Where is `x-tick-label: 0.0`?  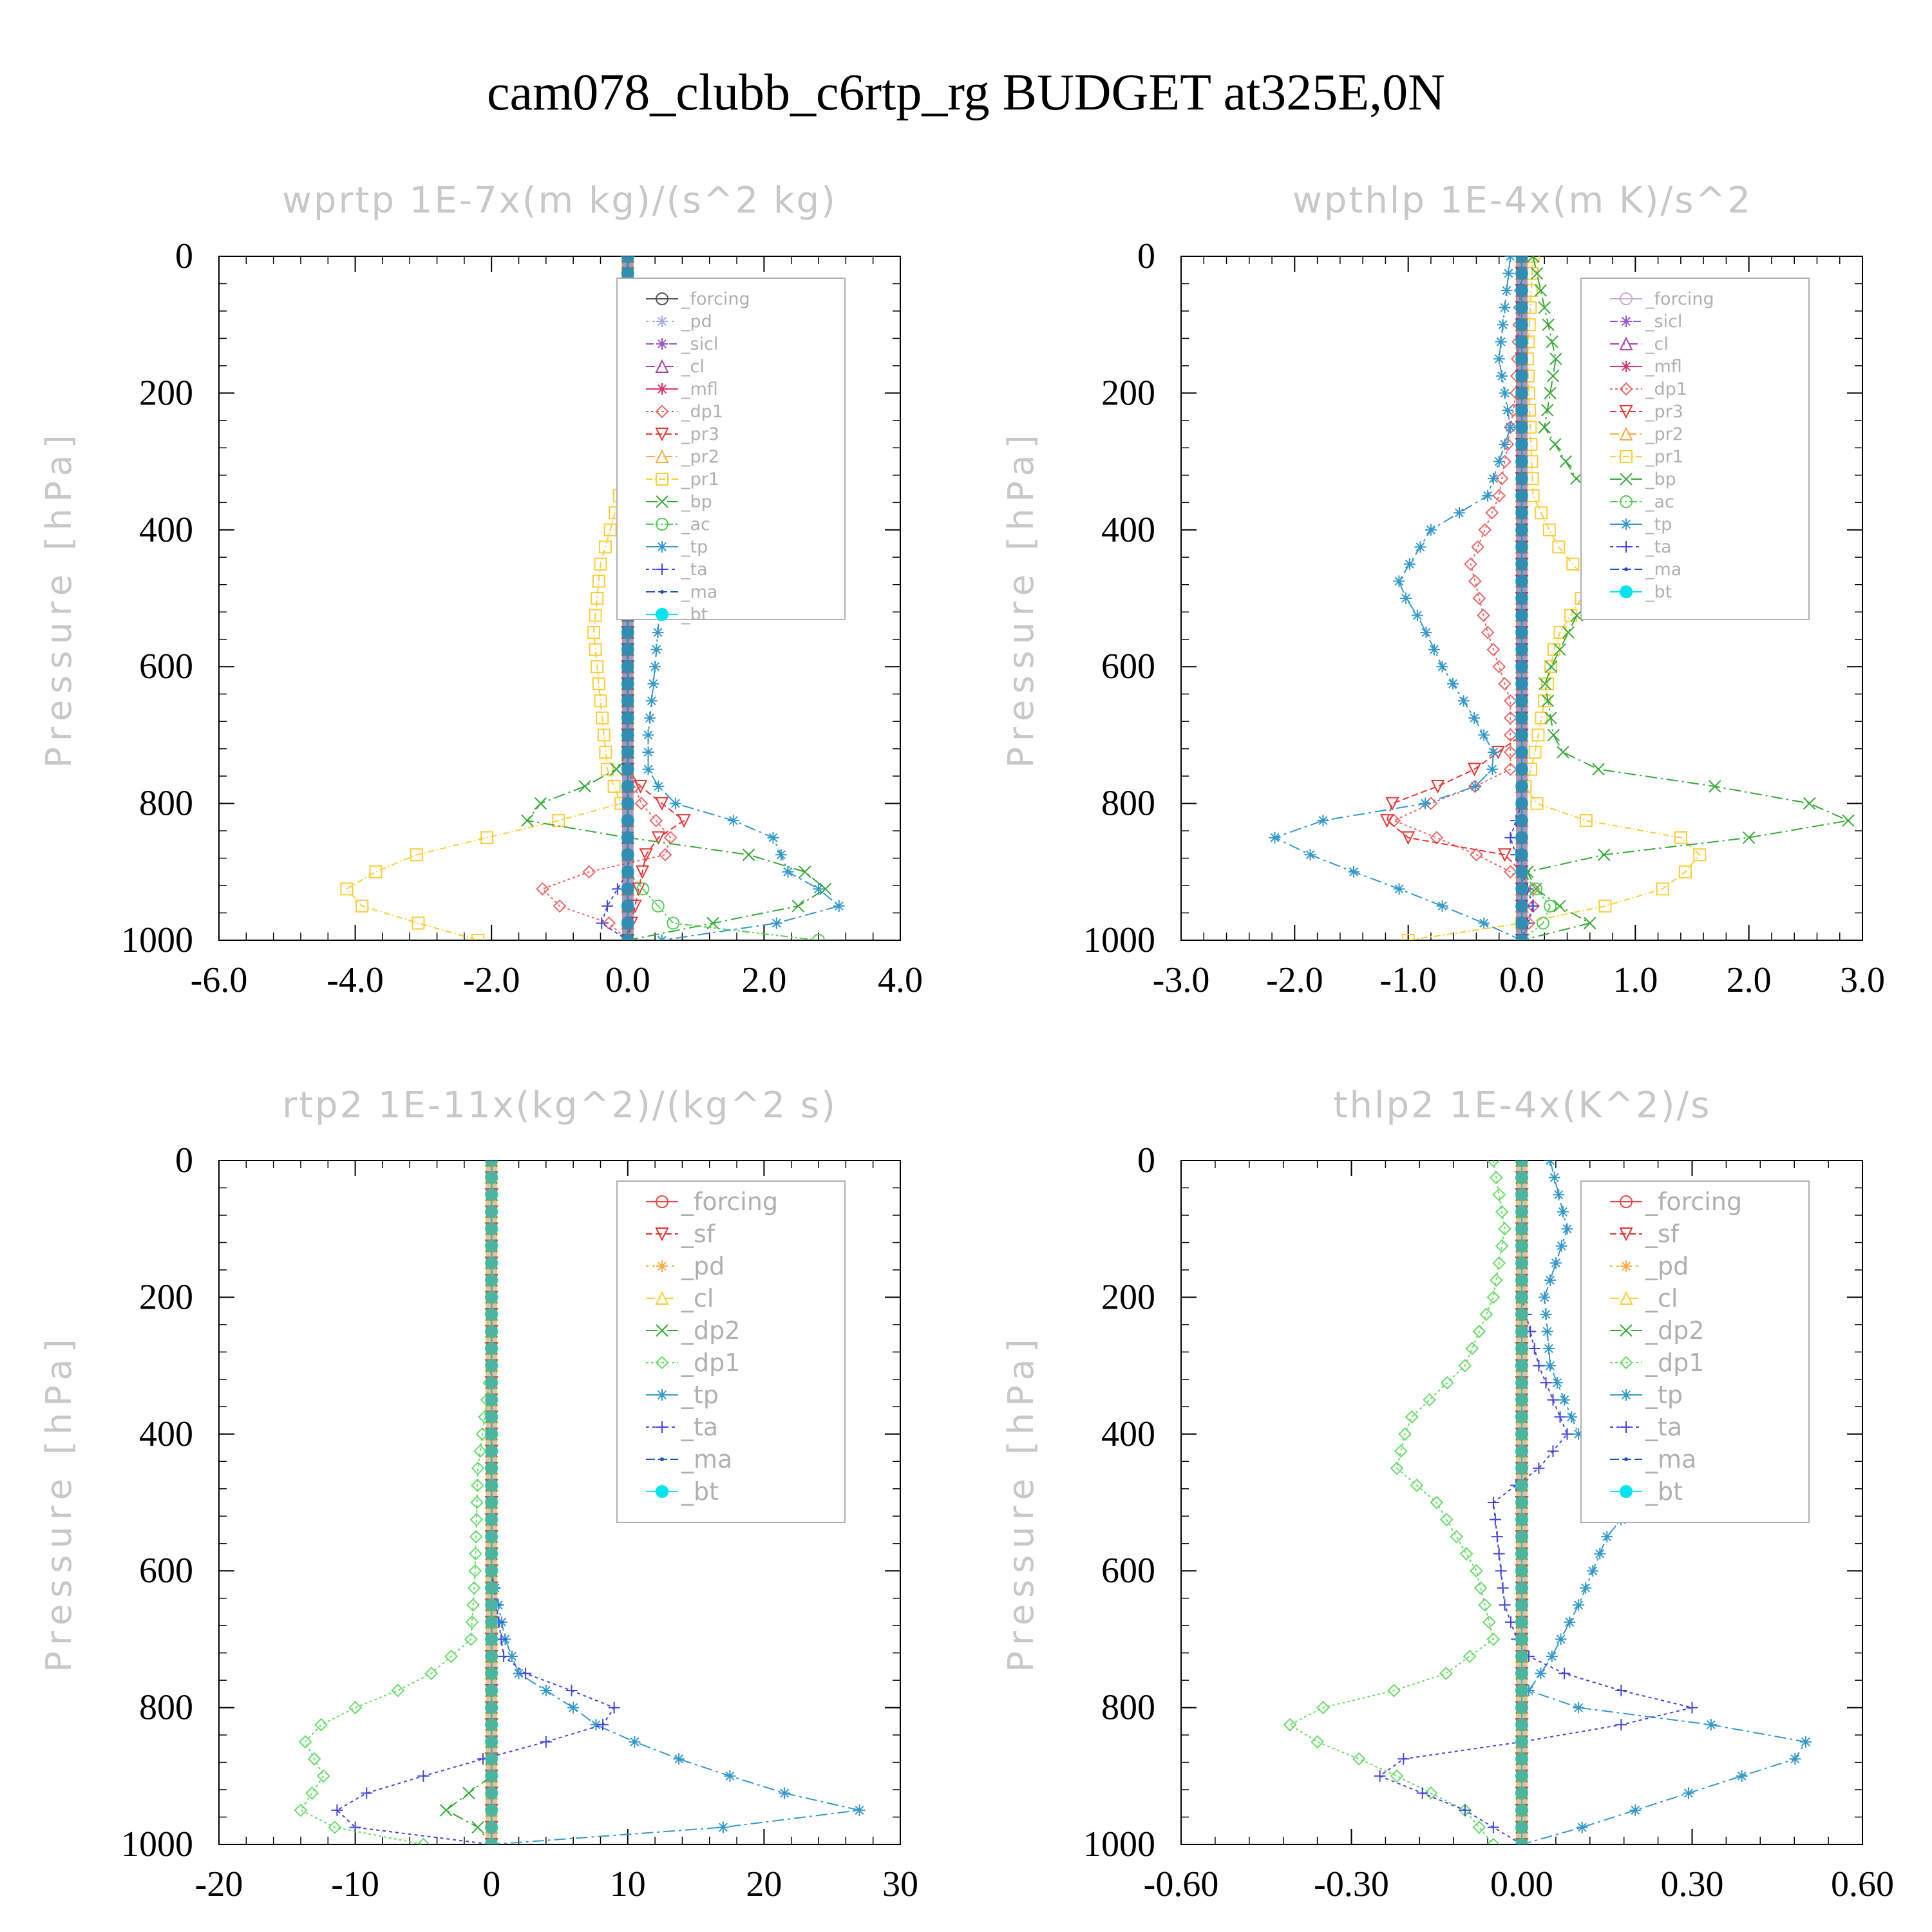 x-tick-label: 0.0 is located at coordinates (627, 980).